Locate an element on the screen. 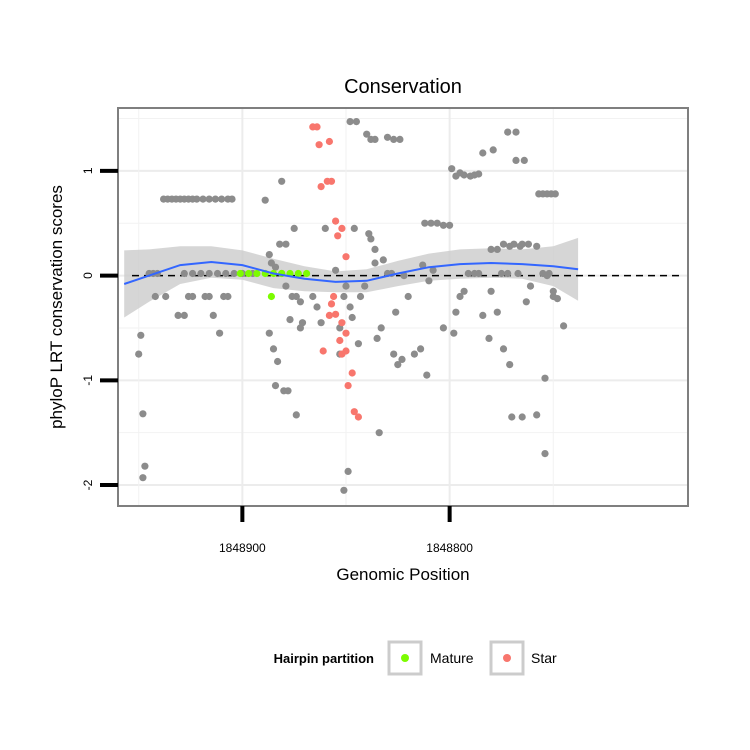 Image resolution: width=750 pixels, height=750 pixels. legend-swatch-mature is located at coordinates (405, 658).